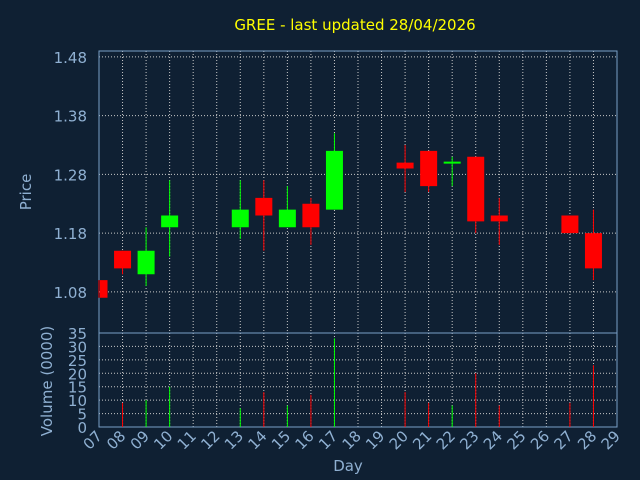  I want to click on chart-title: GREE - last updated 28/04/2026, so click(354, 25).